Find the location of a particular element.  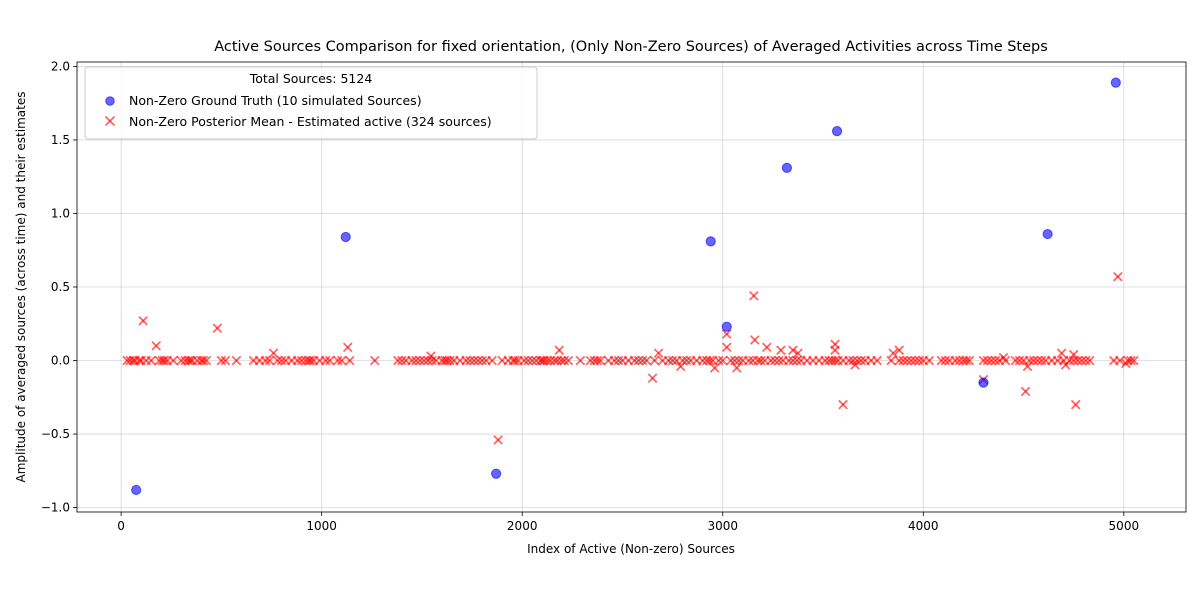

x-tick-label: 3000 is located at coordinates (722, 526).